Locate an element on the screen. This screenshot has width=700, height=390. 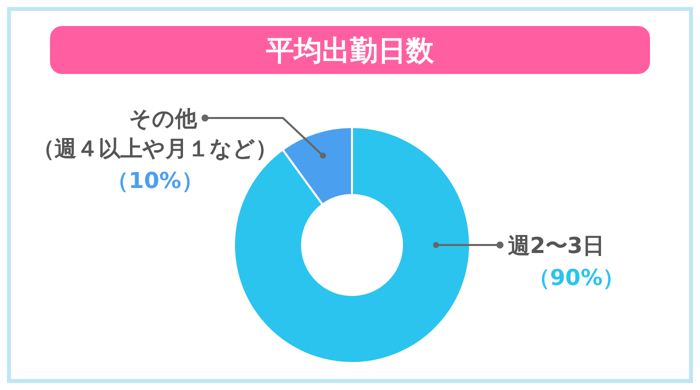
data-label: （90%） is located at coordinates (576, 278).